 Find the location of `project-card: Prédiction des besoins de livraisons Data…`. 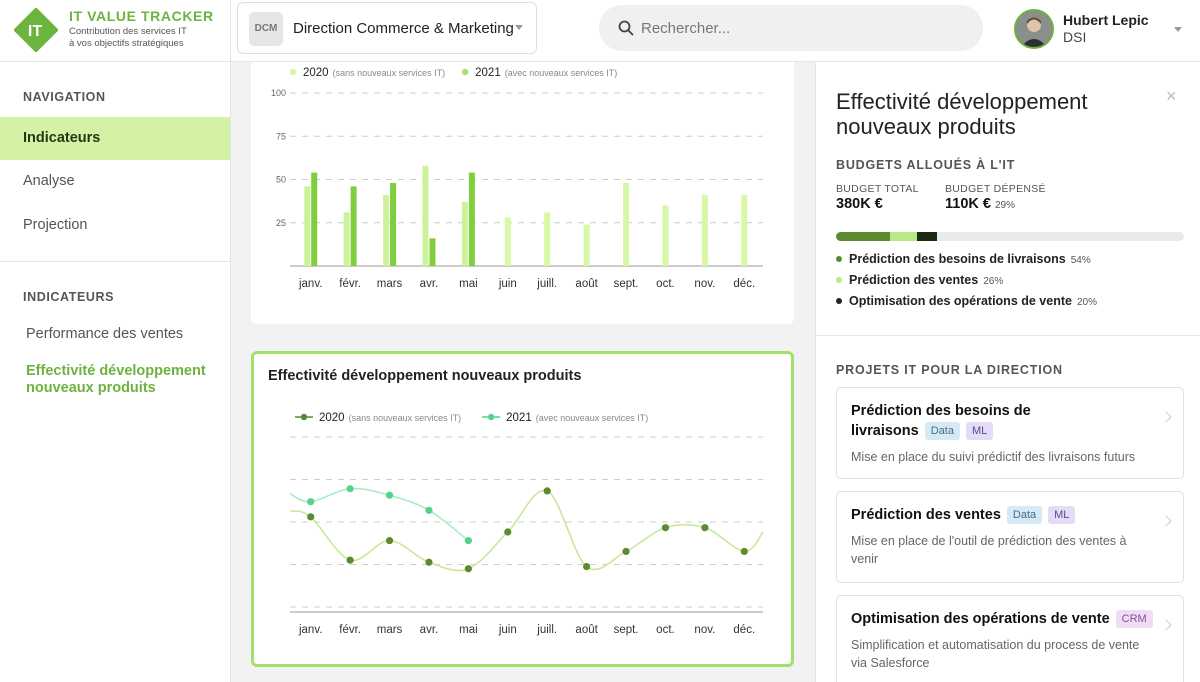

project-card: Prédiction des besoins de livraisons Data… is located at coordinates (1010, 433).